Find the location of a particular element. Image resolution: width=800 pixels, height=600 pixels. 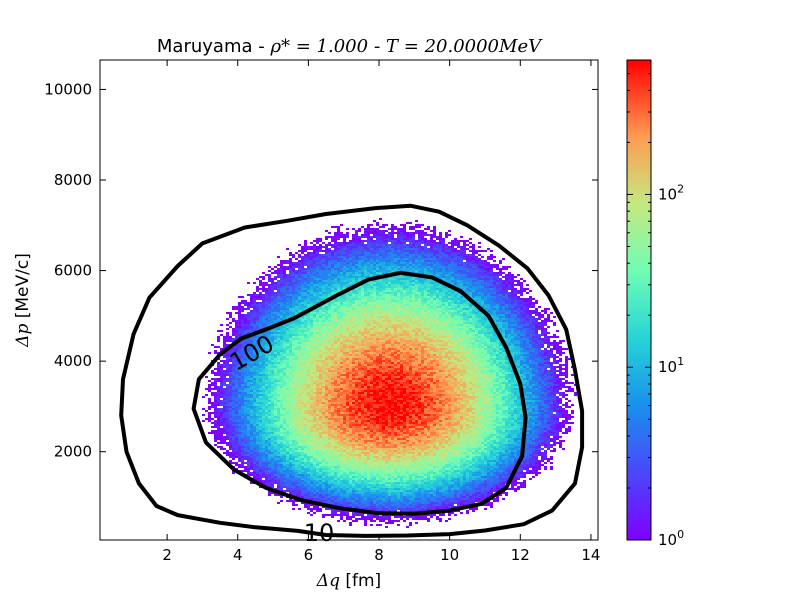

chart-title: Maruyama - ρ* = 1.000 - T = 20.0000MeV is located at coordinates (350, 46).